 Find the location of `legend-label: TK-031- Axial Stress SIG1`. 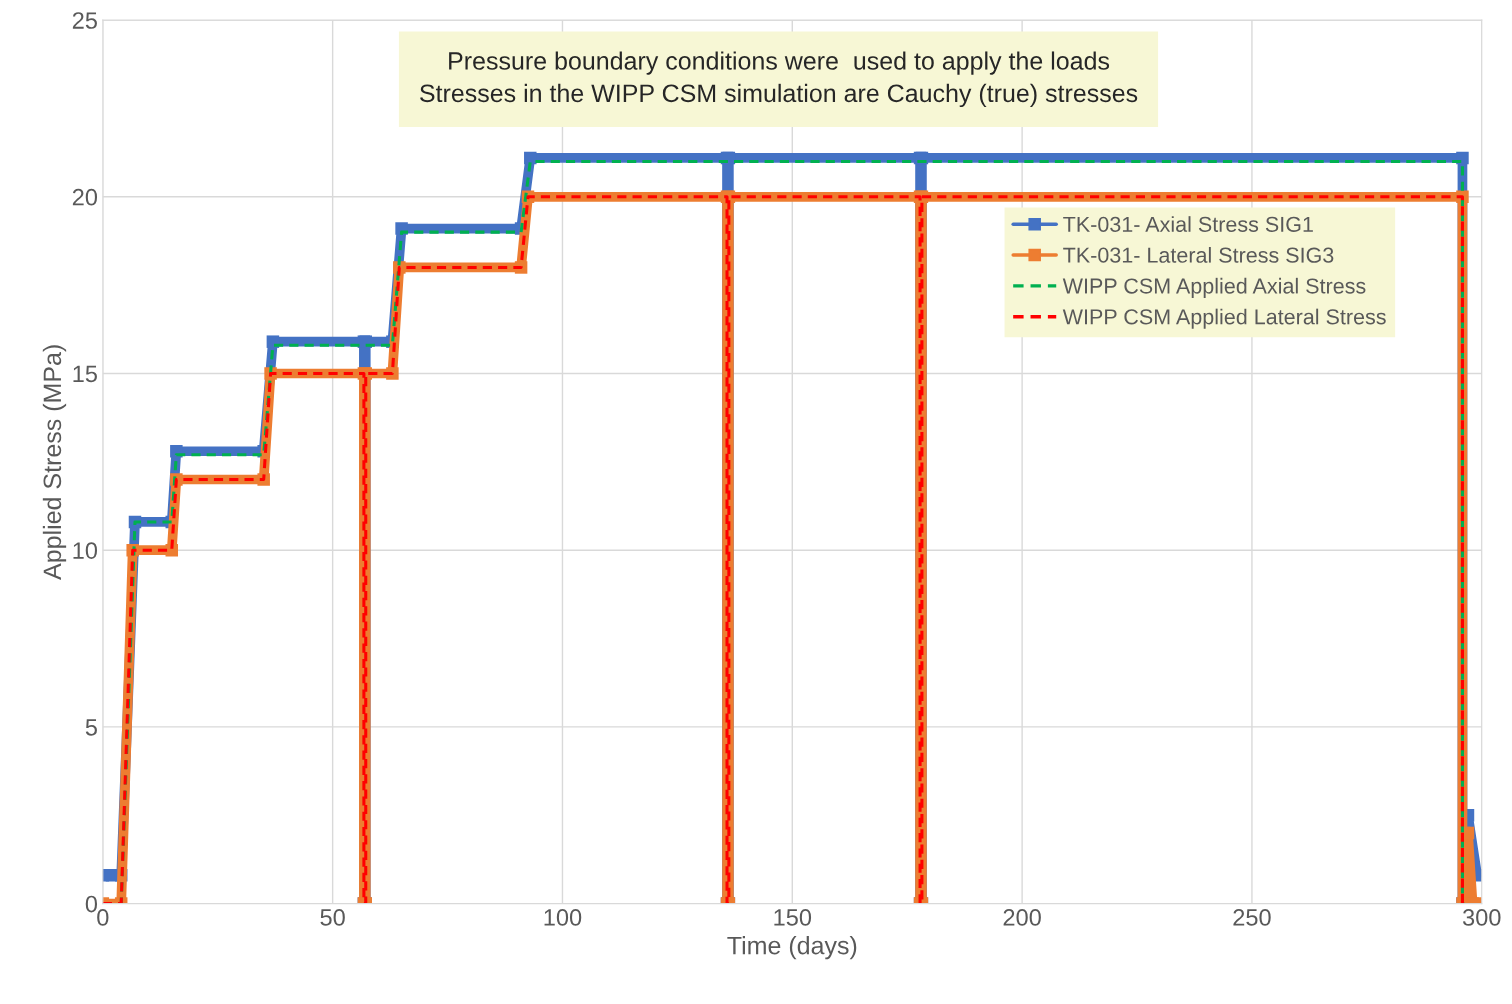

legend-label: TK-031- Axial Stress SIG1 is located at coordinates (1188, 224).